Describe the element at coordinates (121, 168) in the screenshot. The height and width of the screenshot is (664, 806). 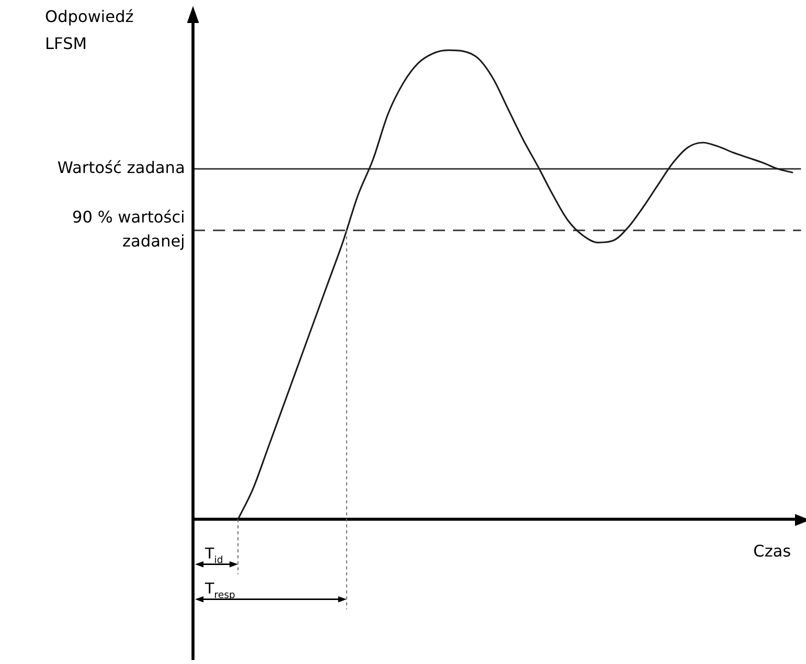
I see `ref-line-label: Wartość zadana` at that location.